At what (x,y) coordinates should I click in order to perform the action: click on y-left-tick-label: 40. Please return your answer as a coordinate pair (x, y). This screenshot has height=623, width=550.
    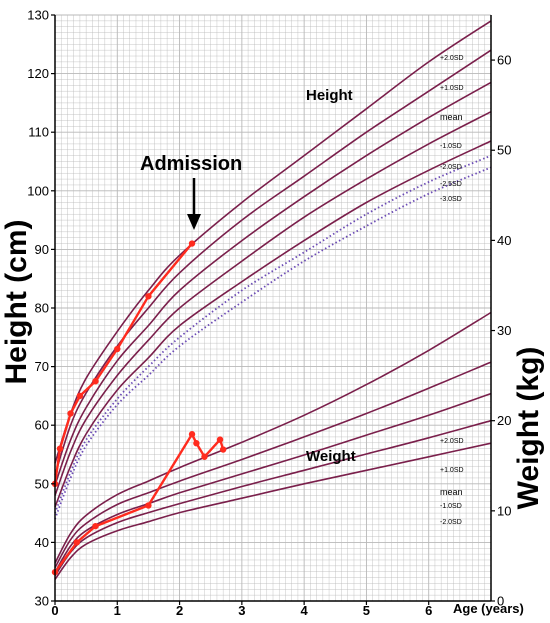
    Looking at the image, I should click on (42, 542).